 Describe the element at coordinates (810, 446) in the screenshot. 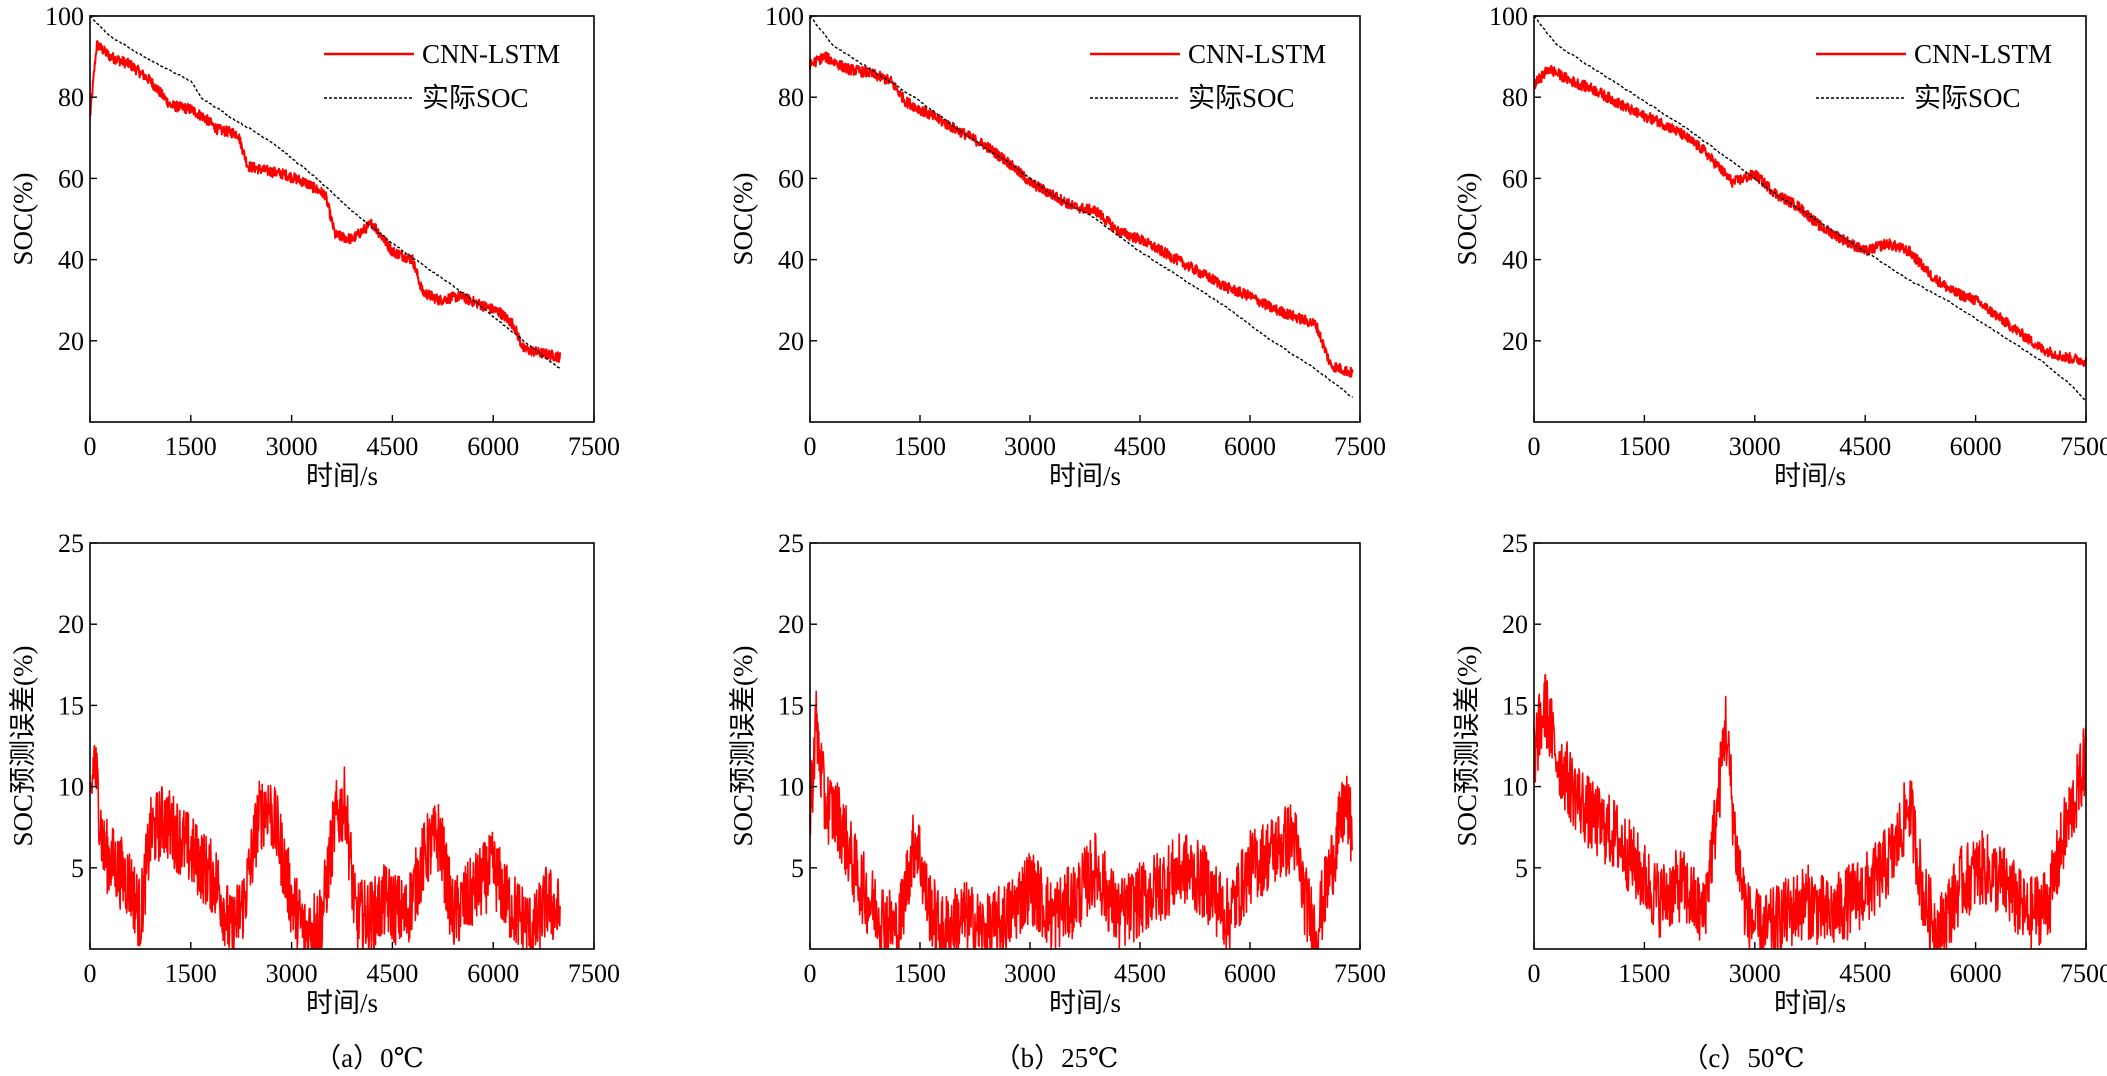

I see `chart-b-x-tick-label: 0` at that location.